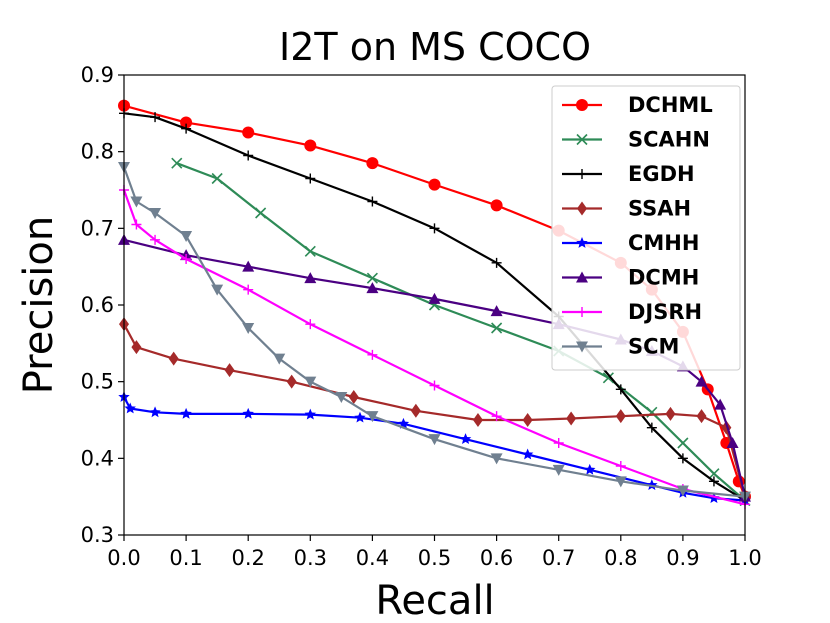 Image resolution: width=830 pixels, height=623 pixels. What do you see at coordinates (434, 600) in the screenshot?
I see `x-axis-label: Recall` at bounding box center [434, 600].